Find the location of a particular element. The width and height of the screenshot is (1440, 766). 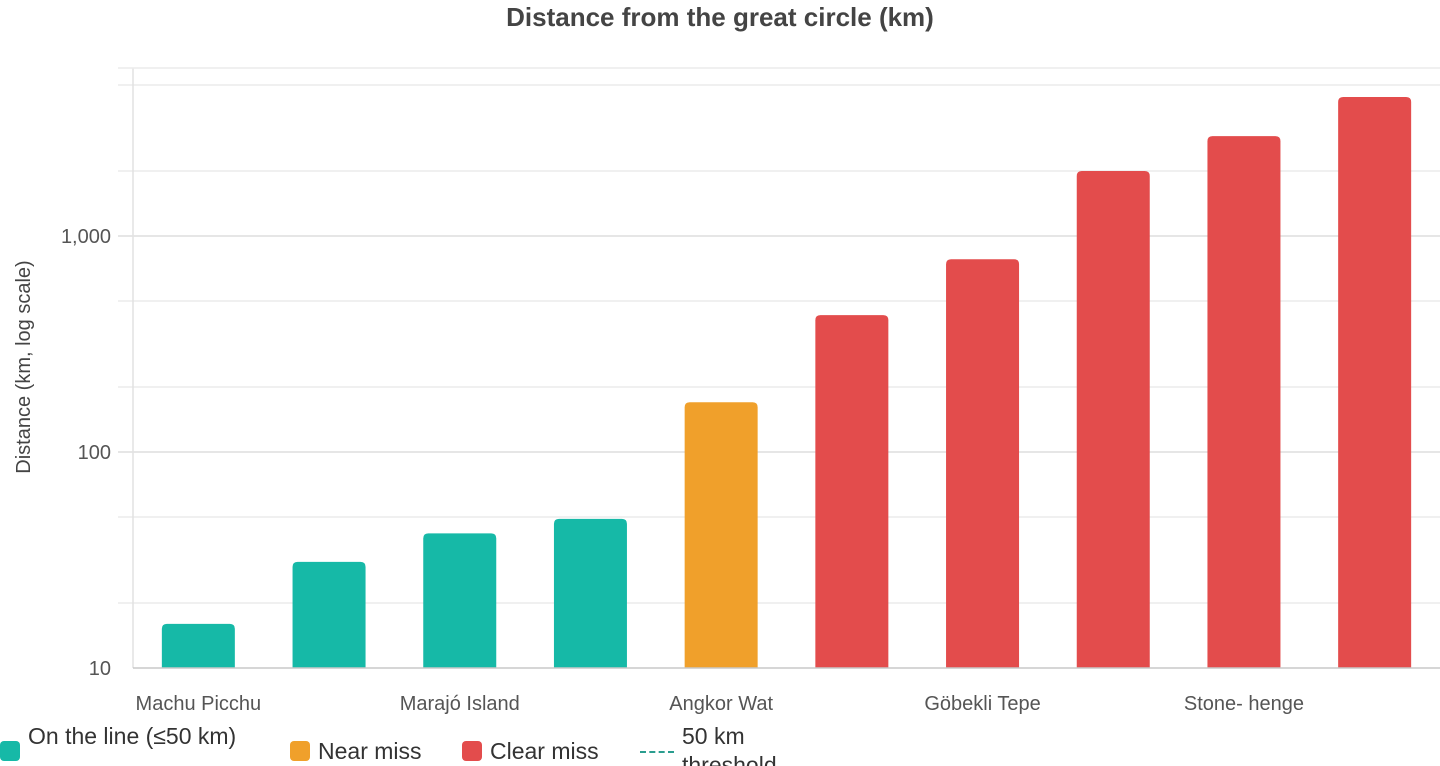

legend-label-clear-miss: Clear miss is located at coordinates (544, 751).